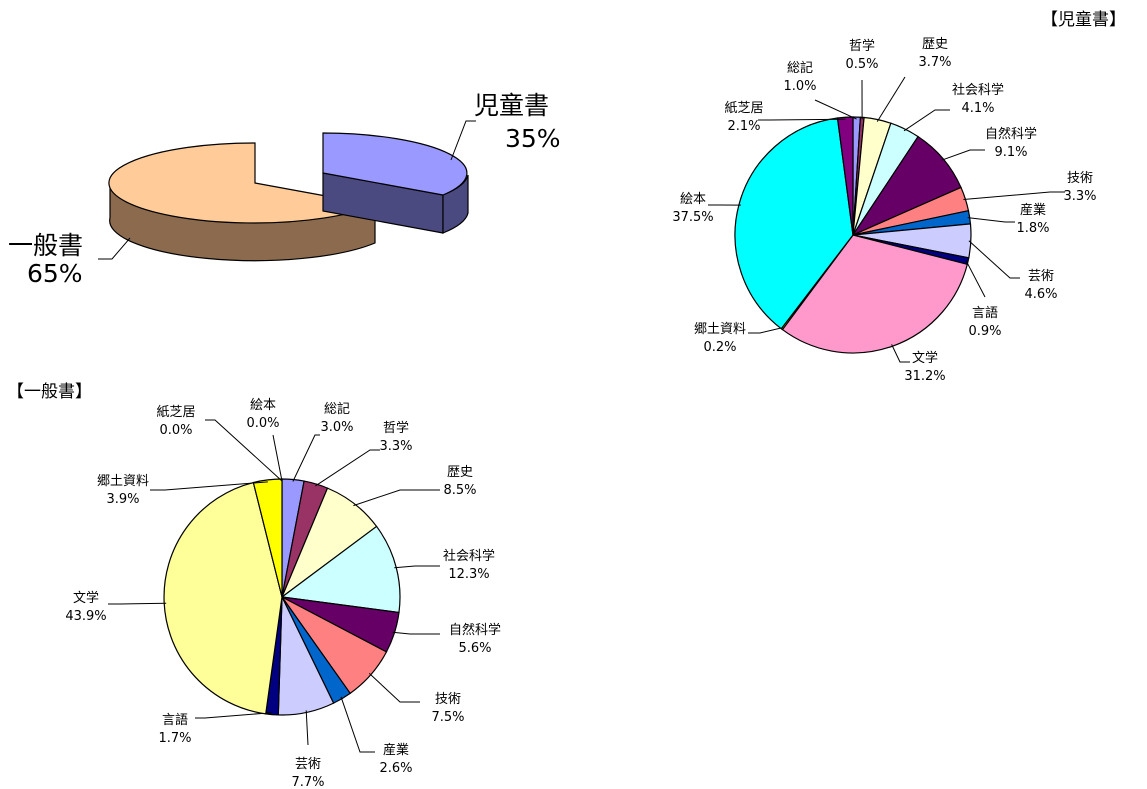 Image resolution: width=1147 pixels, height=789 pixels. Describe the element at coordinates (463, 140) in the screenshot. I see `leader-line-children` at that location.